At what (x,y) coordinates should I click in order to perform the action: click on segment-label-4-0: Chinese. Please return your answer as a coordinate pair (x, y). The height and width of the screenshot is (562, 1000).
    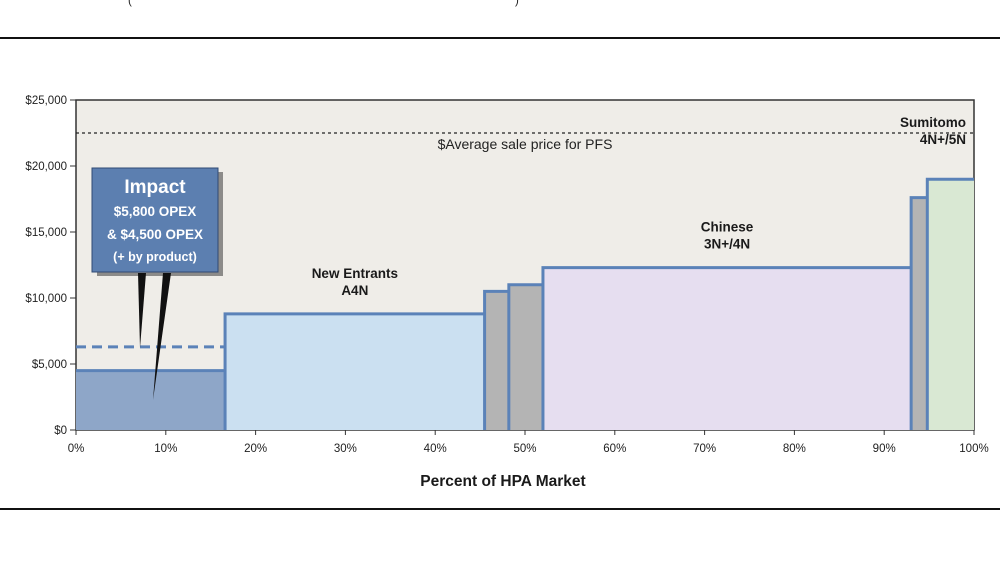
    Looking at the image, I should click on (727, 227).